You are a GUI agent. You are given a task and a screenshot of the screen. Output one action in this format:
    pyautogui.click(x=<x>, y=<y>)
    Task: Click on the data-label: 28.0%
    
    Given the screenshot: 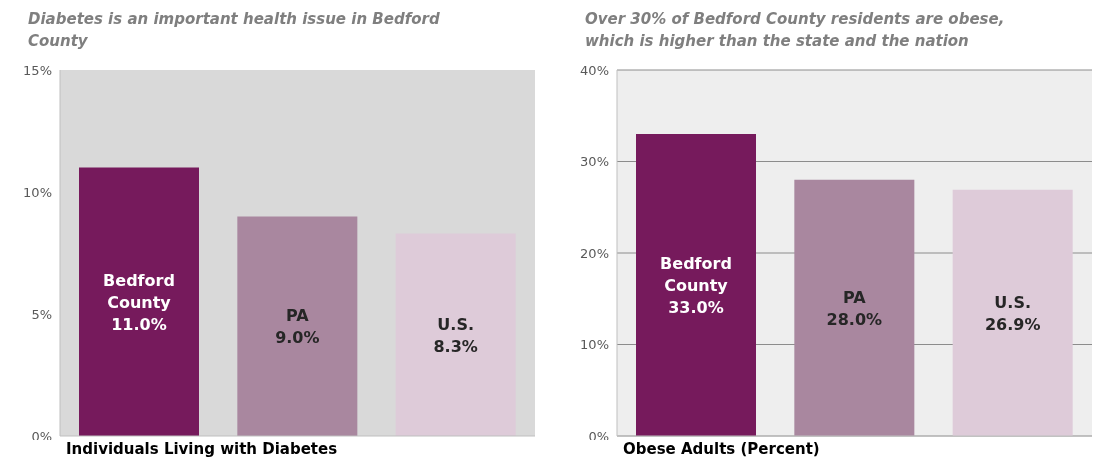 What is the action you would take?
    pyautogui.click(x=854, y=319)
    